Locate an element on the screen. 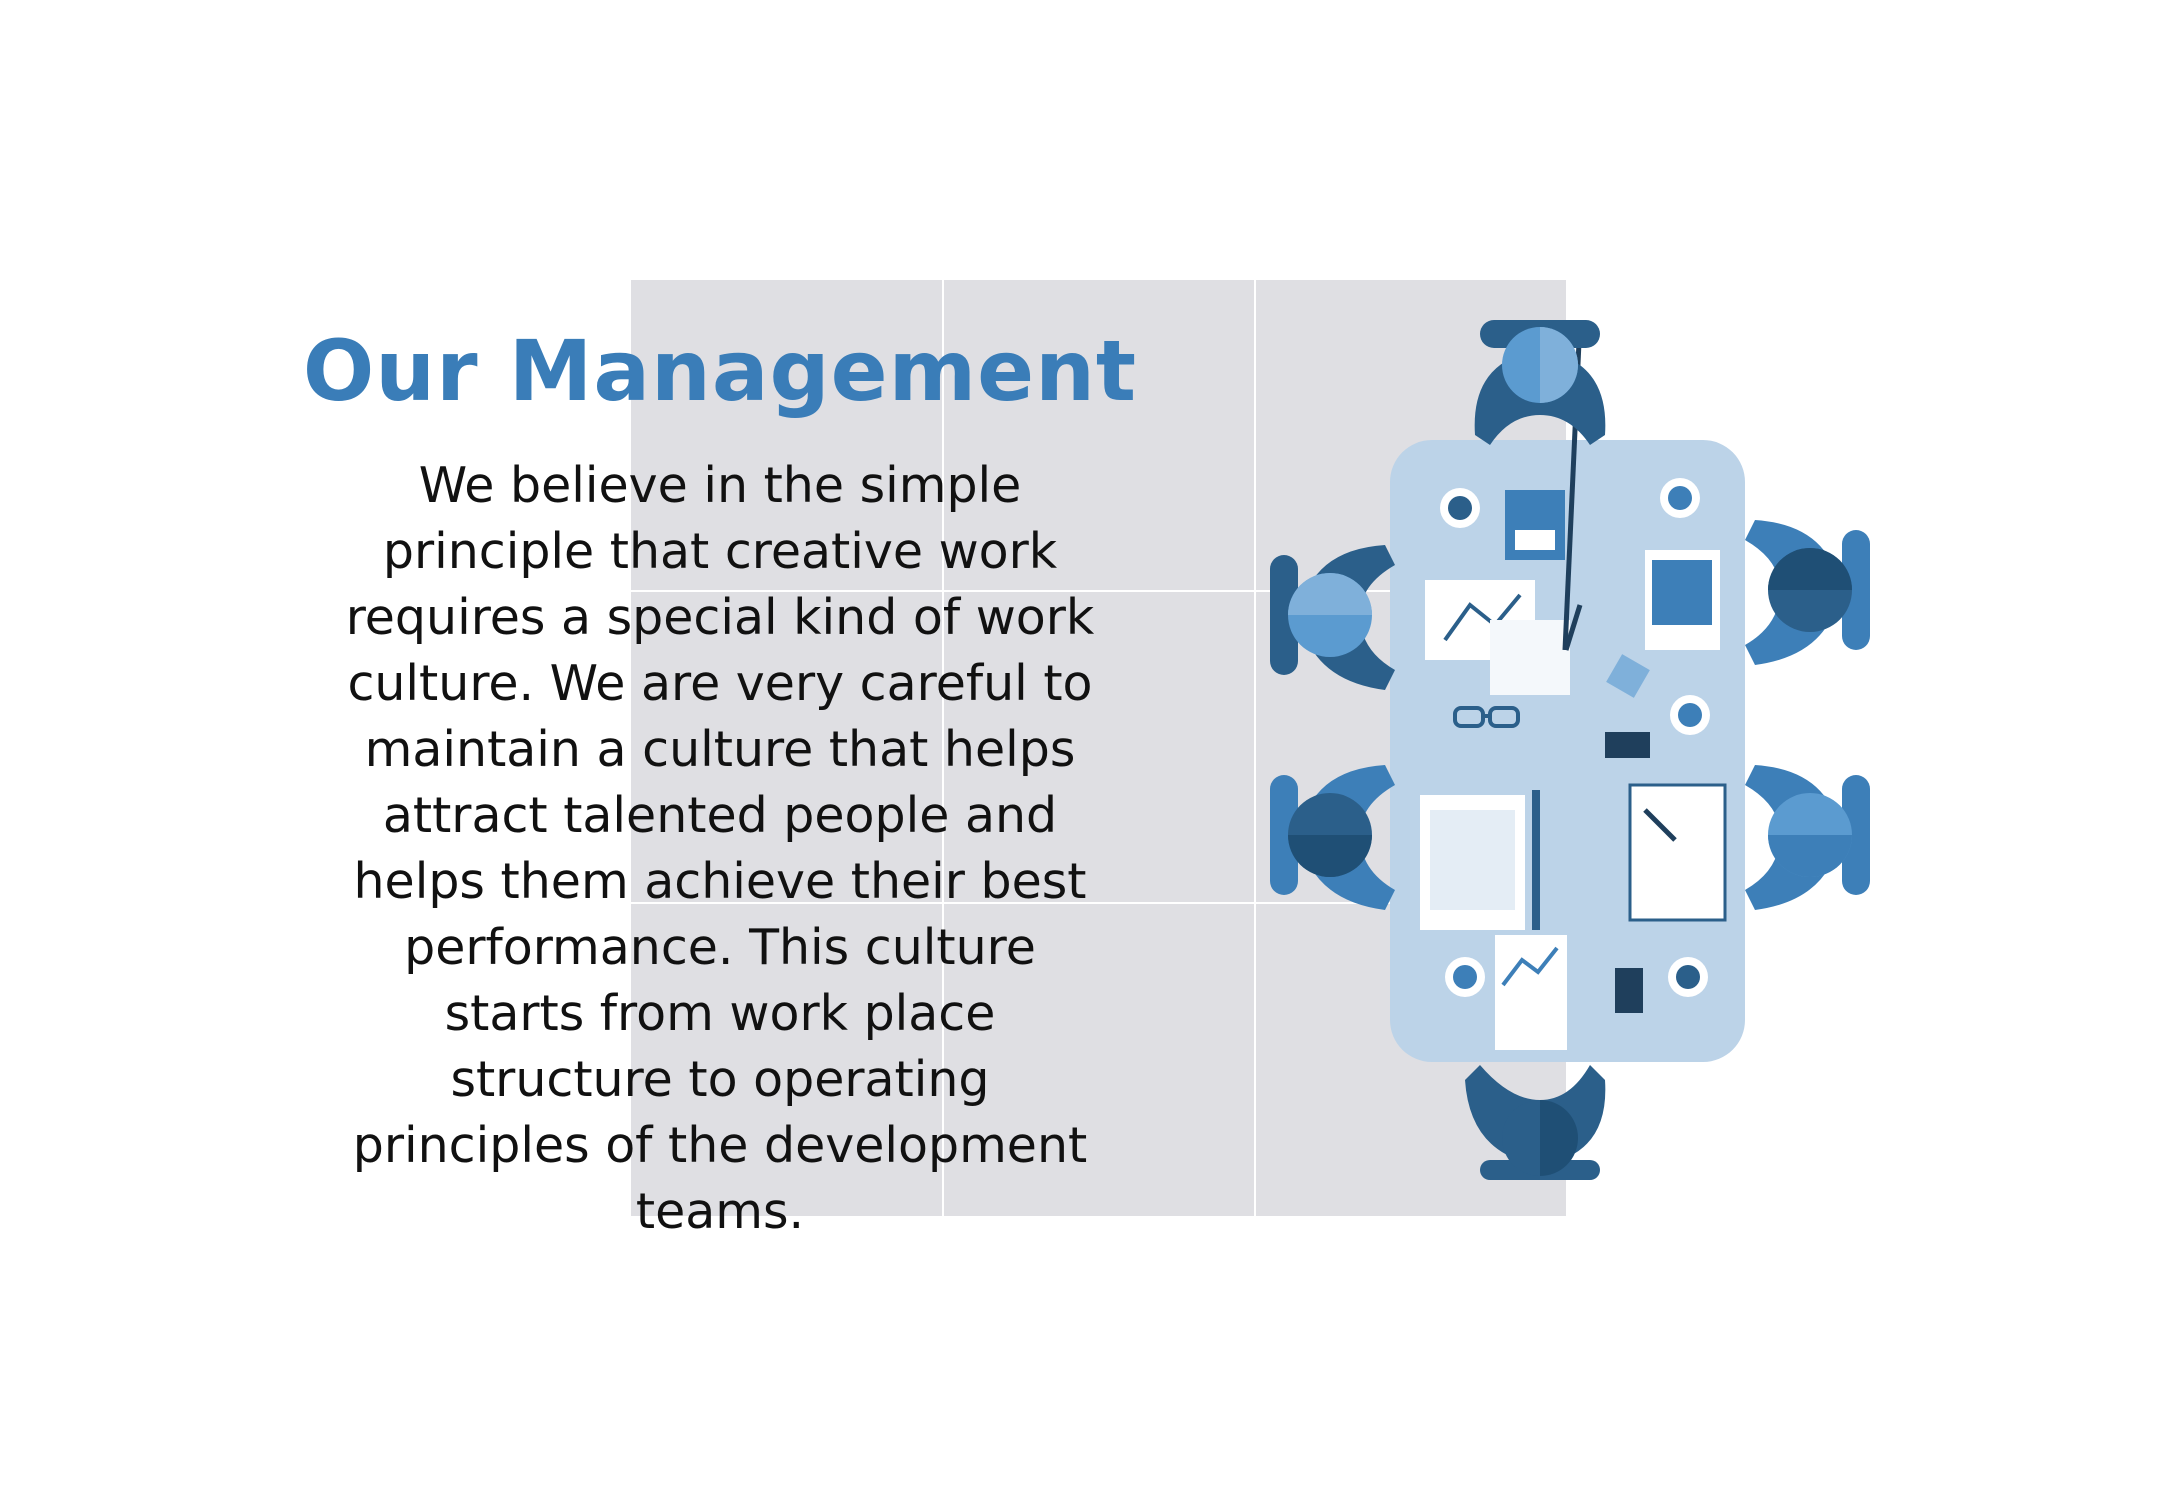 This screenshot has width=2181, height=1494. pen-icon is located at coordinates (1573, 627).